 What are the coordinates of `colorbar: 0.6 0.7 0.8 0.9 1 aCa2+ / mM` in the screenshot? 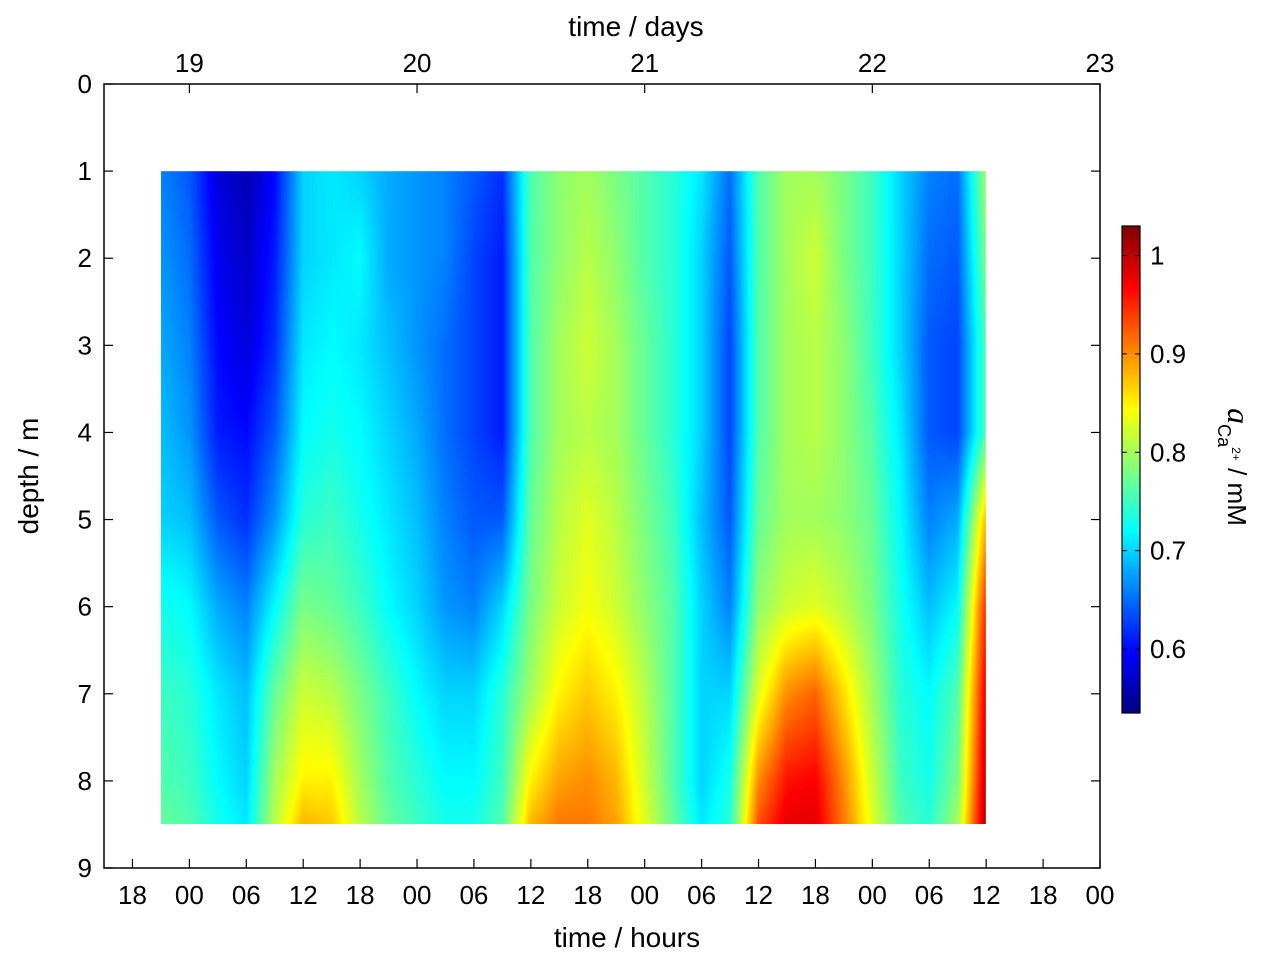 It's located at (1189, 469).